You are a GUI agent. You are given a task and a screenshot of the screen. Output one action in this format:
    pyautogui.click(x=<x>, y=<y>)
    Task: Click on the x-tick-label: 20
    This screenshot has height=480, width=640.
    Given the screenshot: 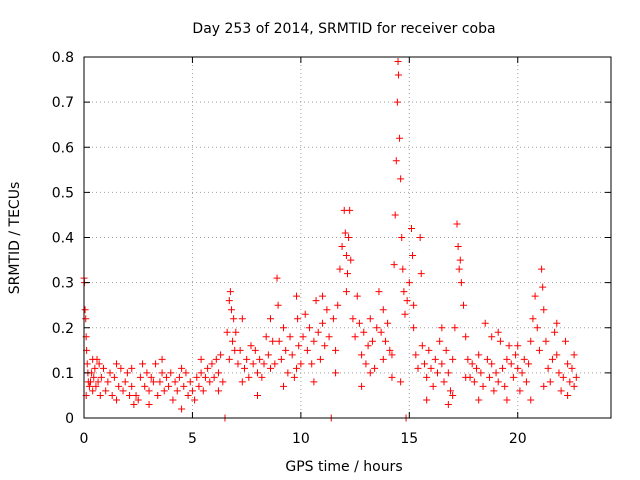 What is the action you would take?
    pyautogui.click(x=518, y=439)
    